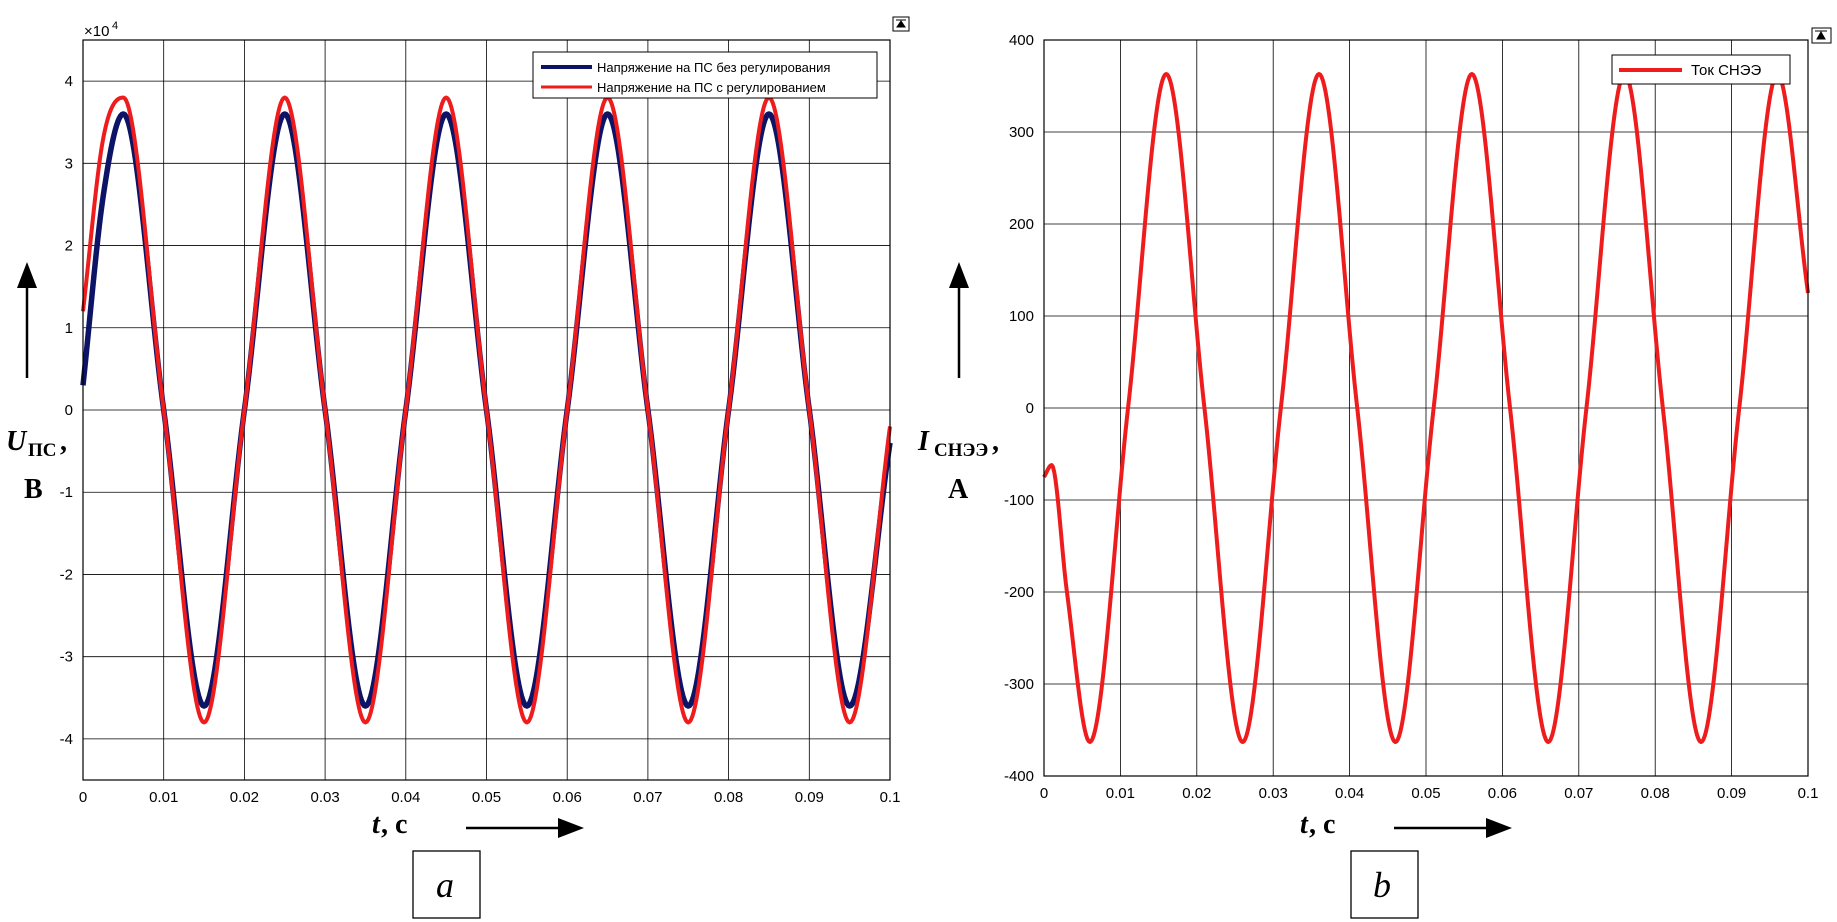 The image size is (1837, 922). I want to click on y-tick-label: -3, so click(66, 657).